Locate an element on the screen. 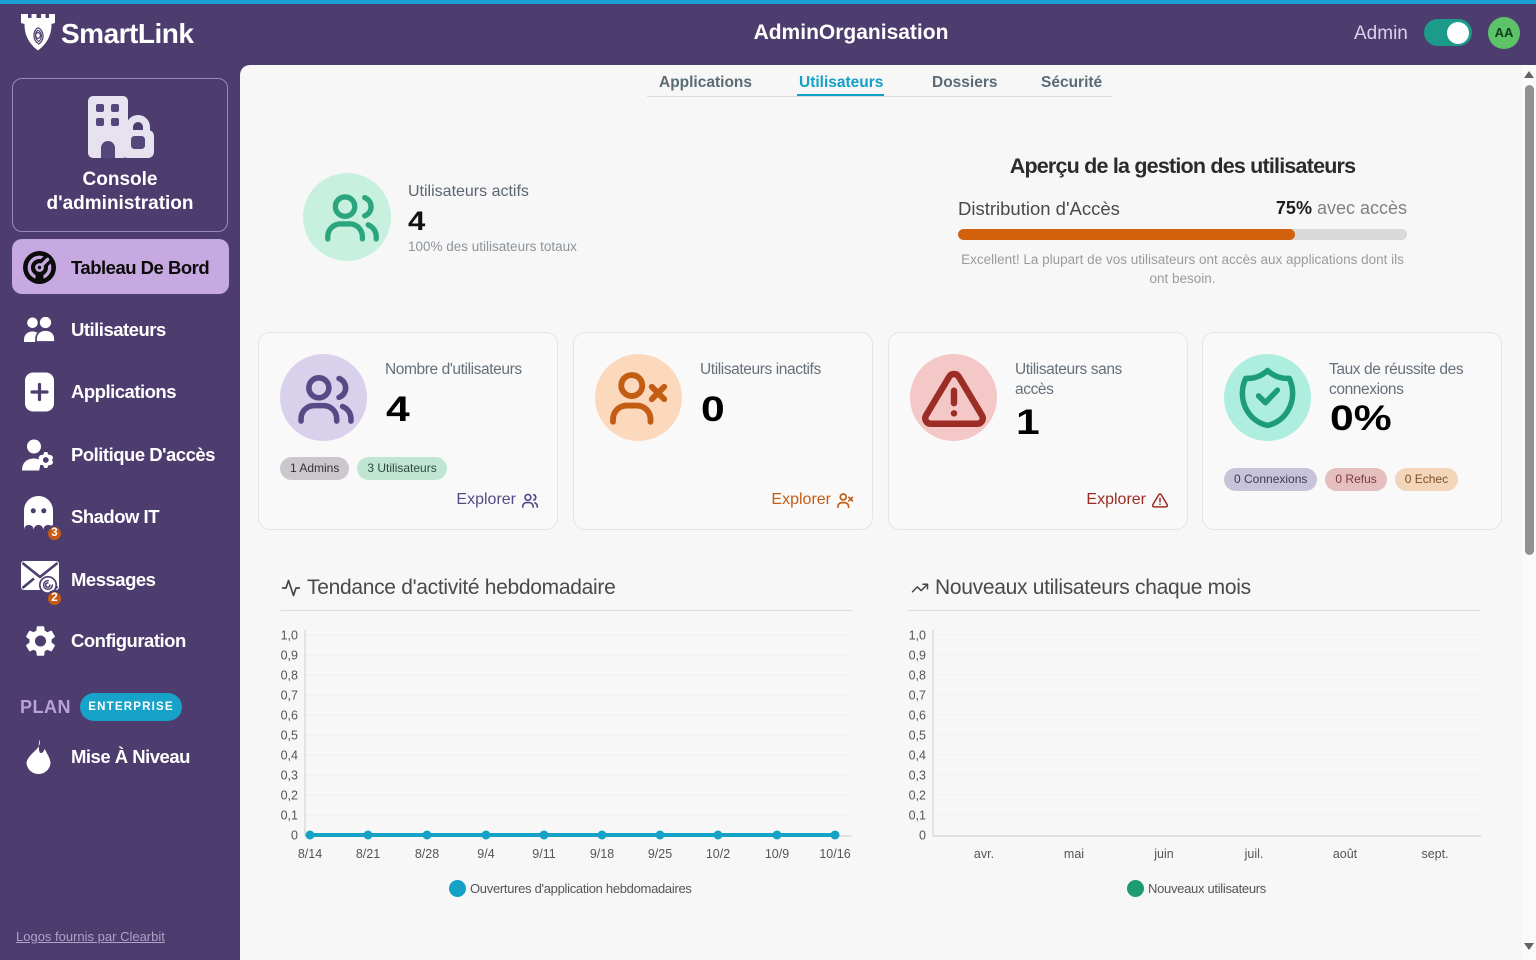 This screenshot has width=1536, height=960. svg-text: 9/18 is located at coordinates (602, 854).